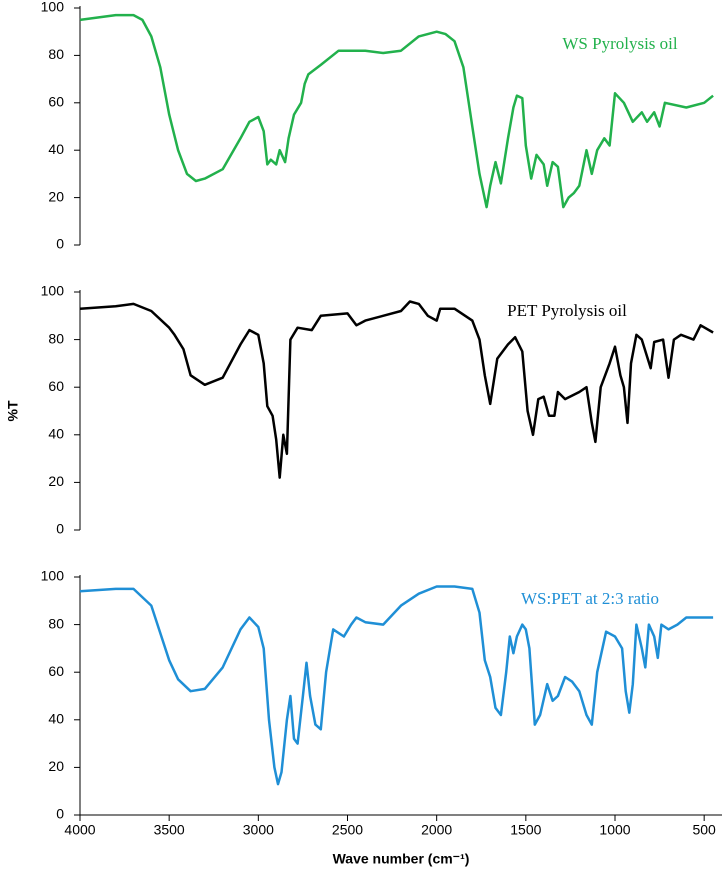 This screenshot has height=883, width=724. I want to click on y-axis-title: %T, so click(13, 410).